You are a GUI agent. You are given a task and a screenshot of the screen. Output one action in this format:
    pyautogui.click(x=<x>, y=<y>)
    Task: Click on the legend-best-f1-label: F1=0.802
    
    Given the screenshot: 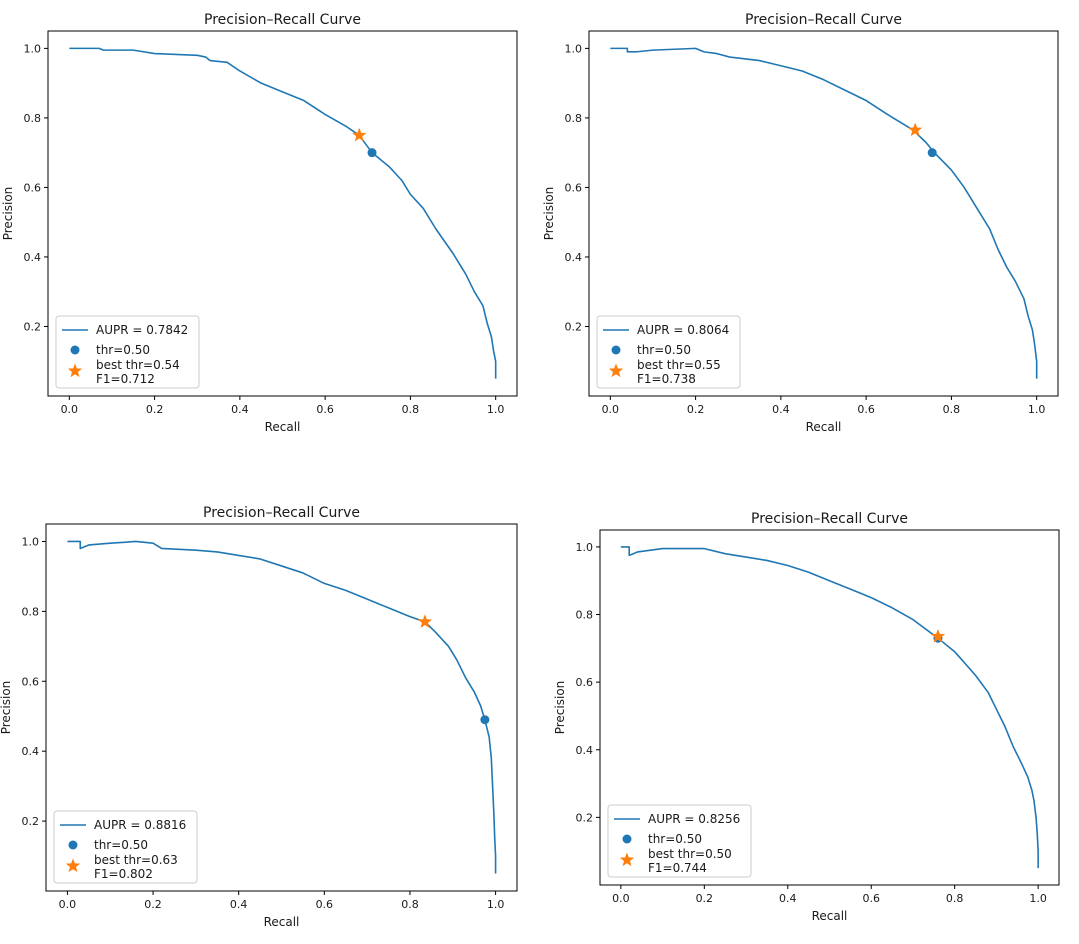 What is the action you would take?
    pyautogui.click(x=123, y=874)
    